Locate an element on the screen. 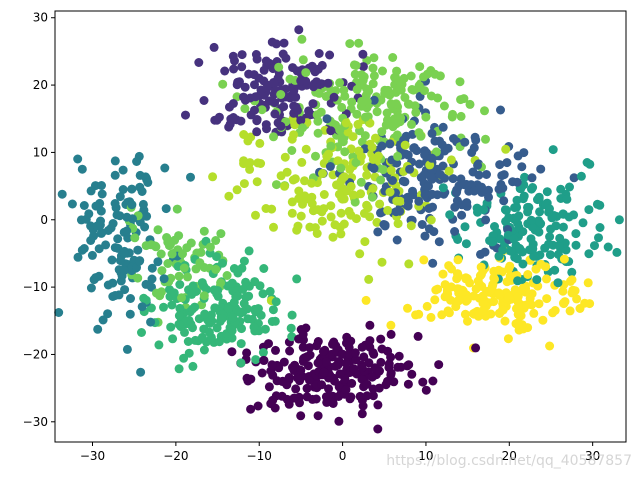 This screenshot has width=640, height=480. y-tick-label: −30 is located at coordinates (35, 422).